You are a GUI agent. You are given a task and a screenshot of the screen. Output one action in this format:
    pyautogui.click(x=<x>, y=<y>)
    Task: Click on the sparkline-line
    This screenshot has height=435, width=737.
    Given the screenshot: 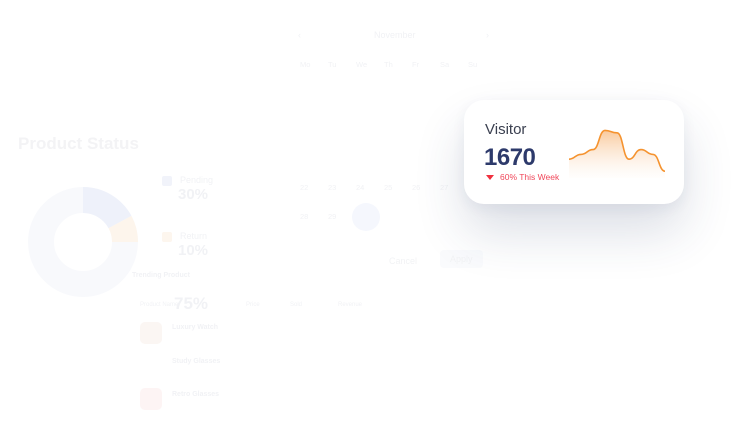 What is the action you would take?
    pyautogui.click(x=617, y=150)
    